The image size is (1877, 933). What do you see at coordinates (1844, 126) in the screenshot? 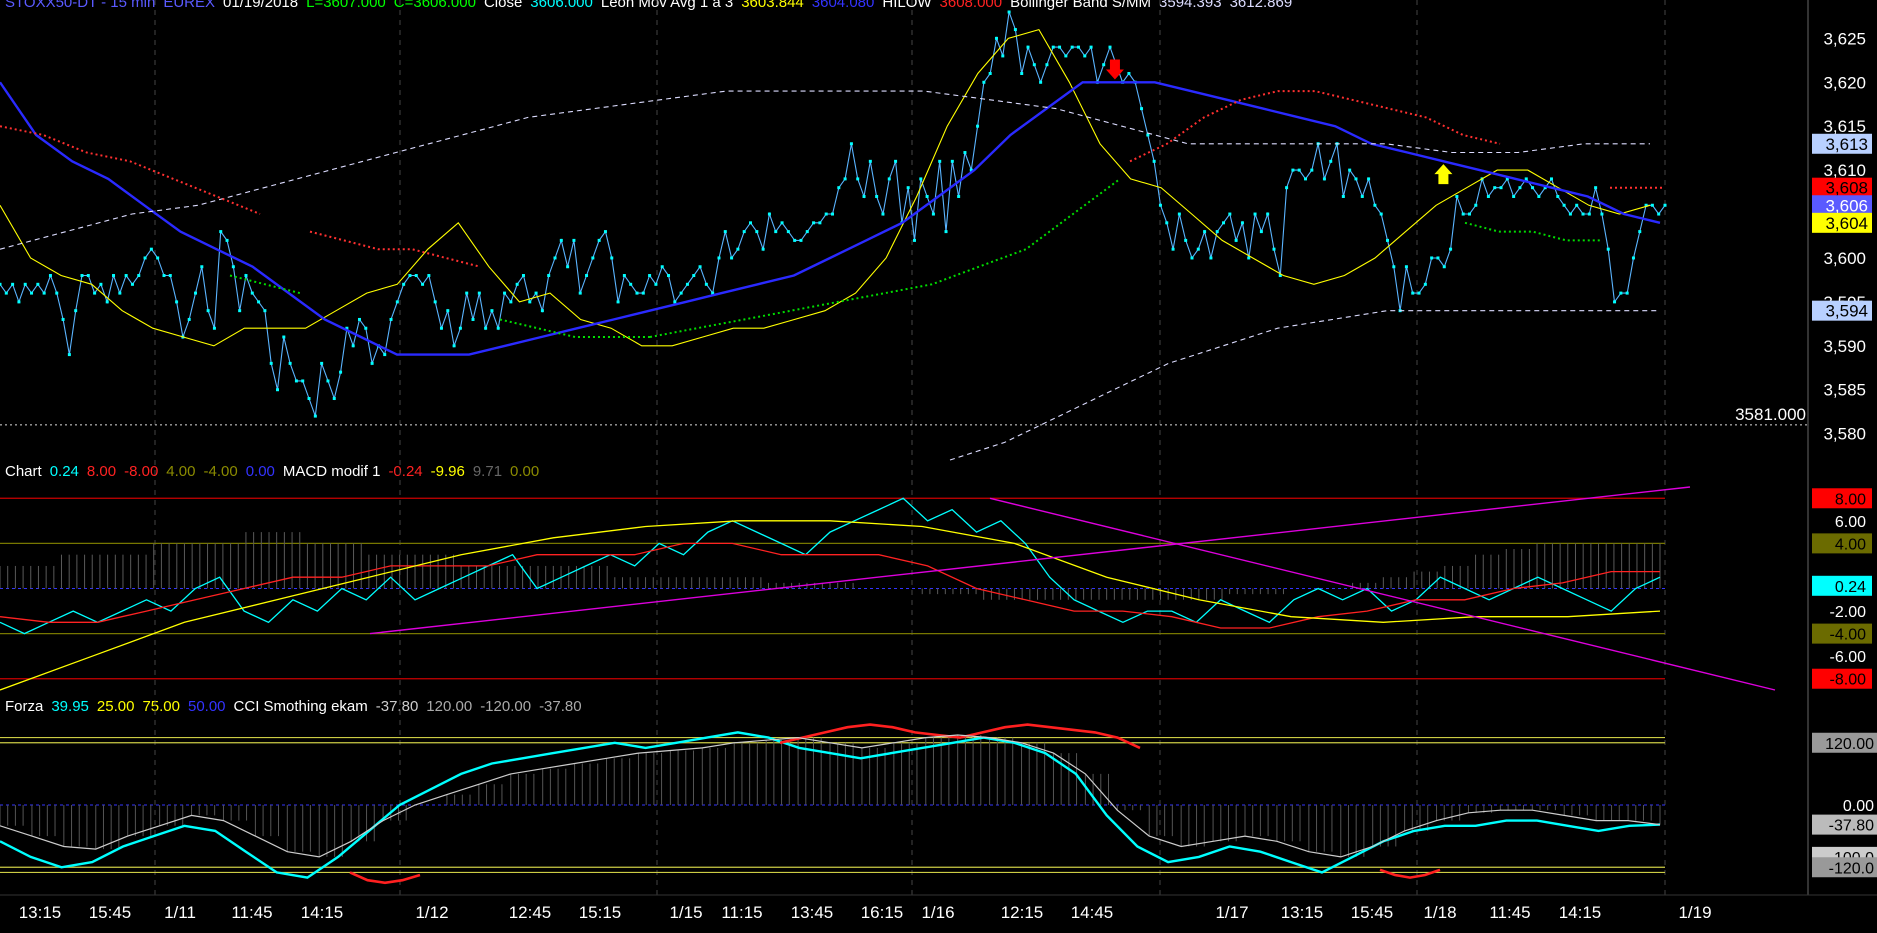
I see `price-y-tick-7: 3,615` at bounding box center [1844, 126].